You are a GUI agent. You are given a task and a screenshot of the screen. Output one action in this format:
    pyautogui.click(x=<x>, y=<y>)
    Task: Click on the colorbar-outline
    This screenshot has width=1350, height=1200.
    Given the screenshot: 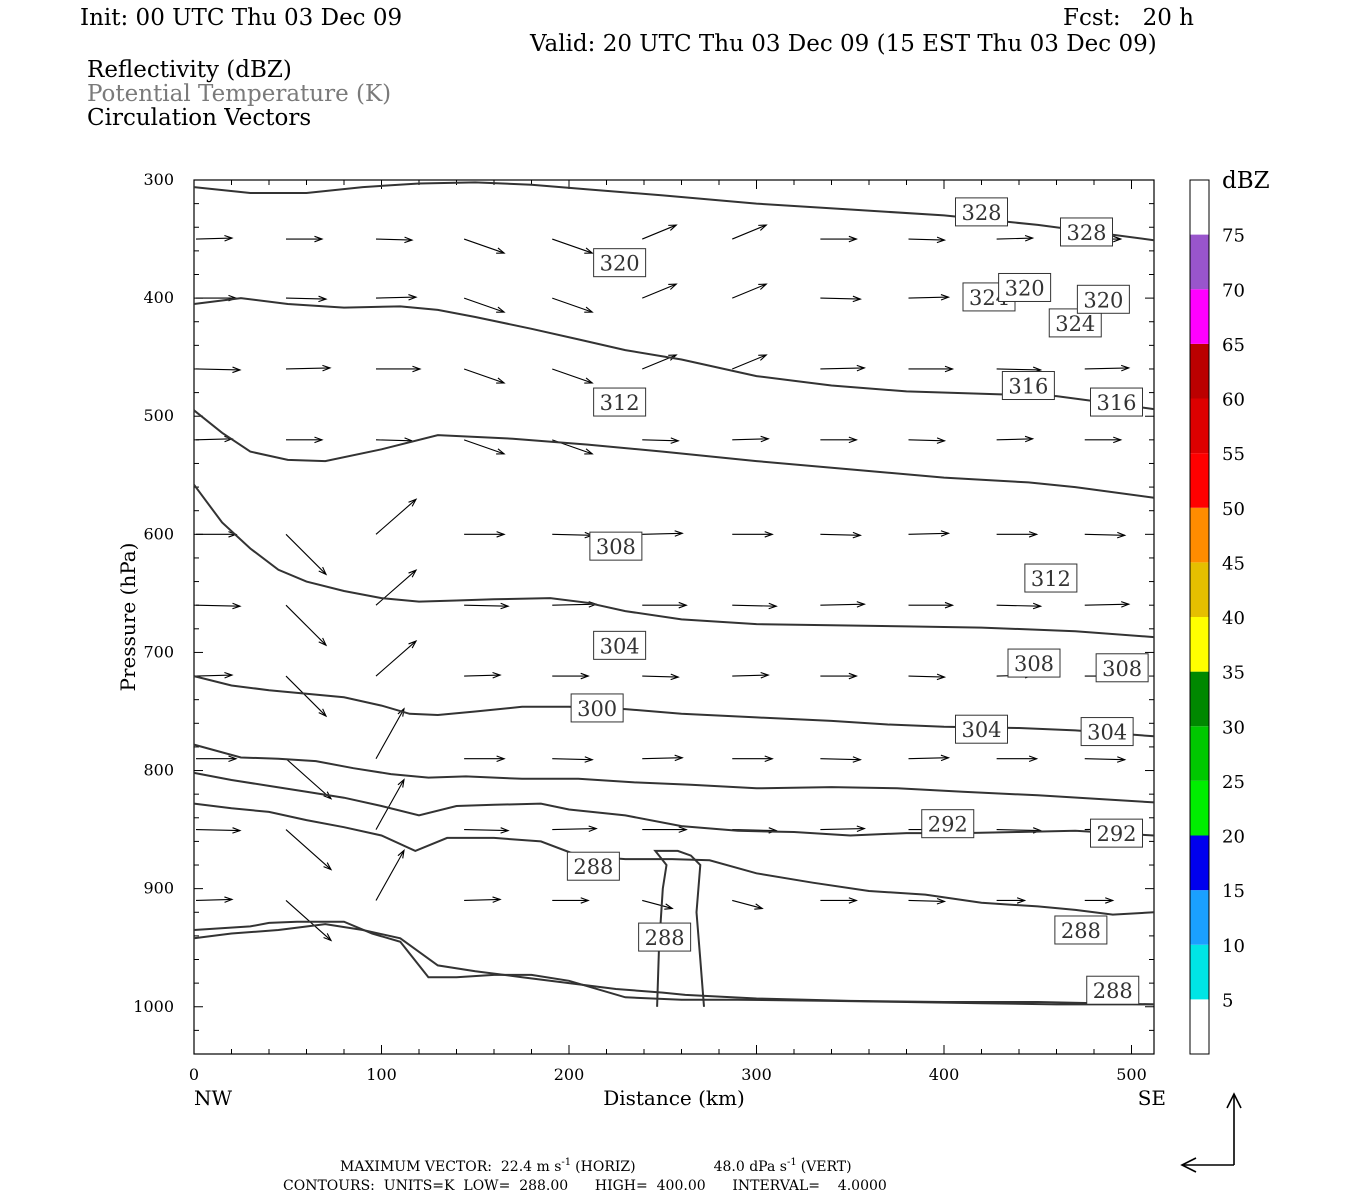 What is the action you would take?
    pyautogui.click(x=1199, y=617)
    